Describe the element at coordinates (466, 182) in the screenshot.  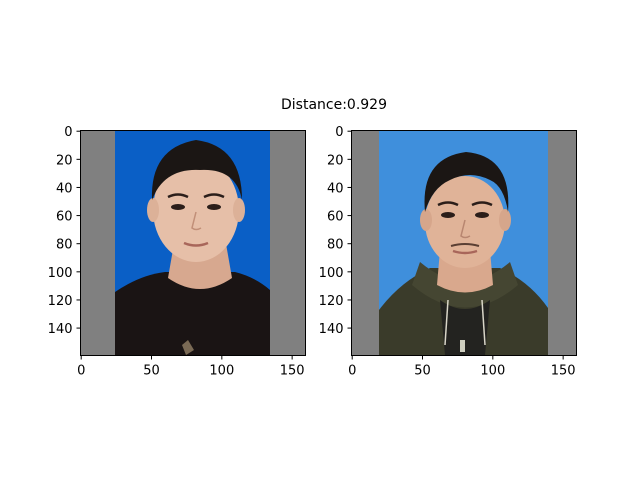
I see `hair-right` at that location.